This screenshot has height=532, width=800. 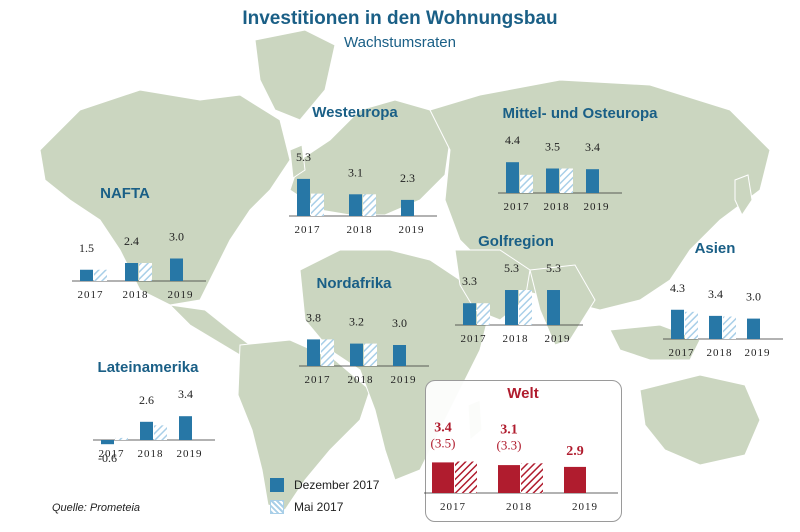 I want to click on westeuropa-tick-2018: 2018, so click(x=360, y=230).